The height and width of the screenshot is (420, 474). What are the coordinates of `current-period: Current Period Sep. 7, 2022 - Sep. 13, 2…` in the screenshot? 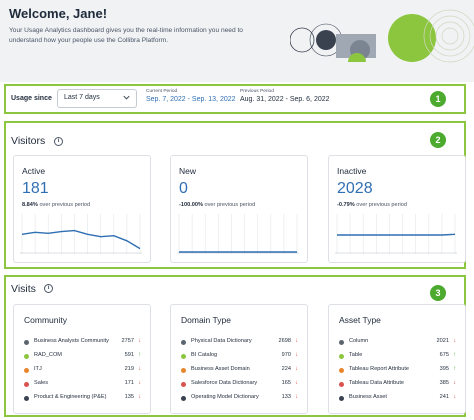 It's located at (191, 96).